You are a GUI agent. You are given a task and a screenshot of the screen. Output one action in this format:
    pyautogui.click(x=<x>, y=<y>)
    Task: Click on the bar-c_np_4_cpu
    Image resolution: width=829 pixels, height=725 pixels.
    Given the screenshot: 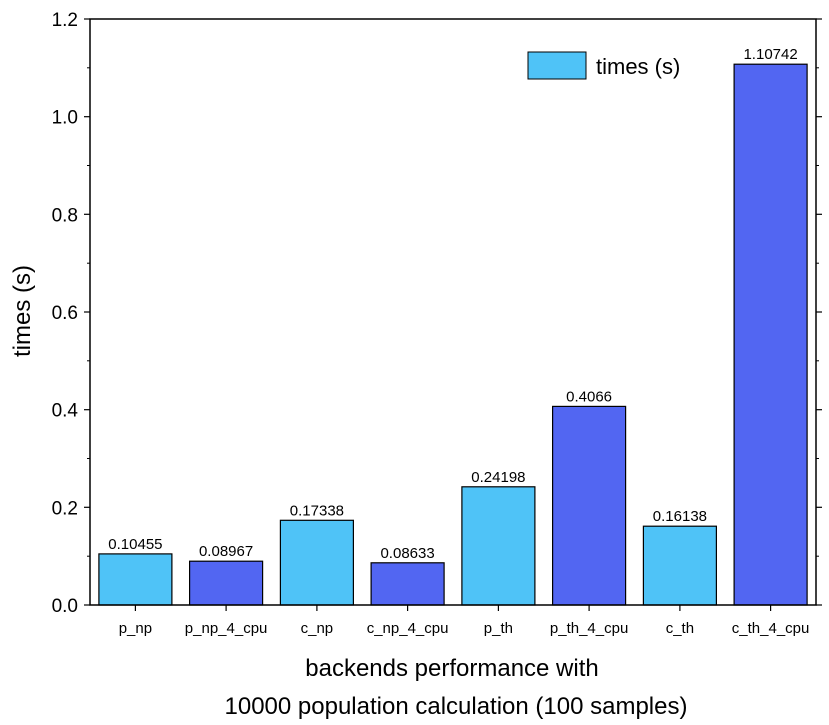 What is the action you would take?
    pyautogui.click(x=407, y=584)
    